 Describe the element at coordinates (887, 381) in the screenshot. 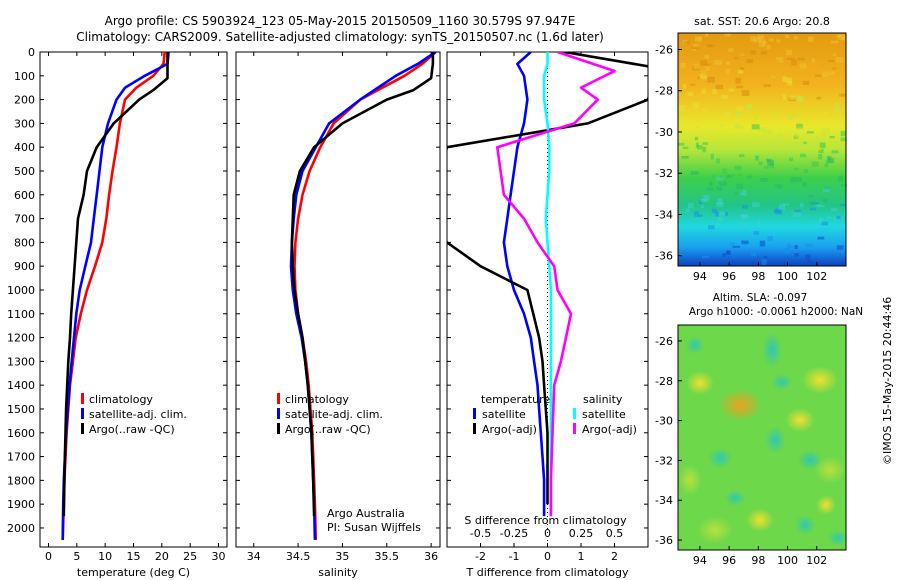

I see `copyright-label: ©IMOS 15-May-2015 20:44:46` at that location.